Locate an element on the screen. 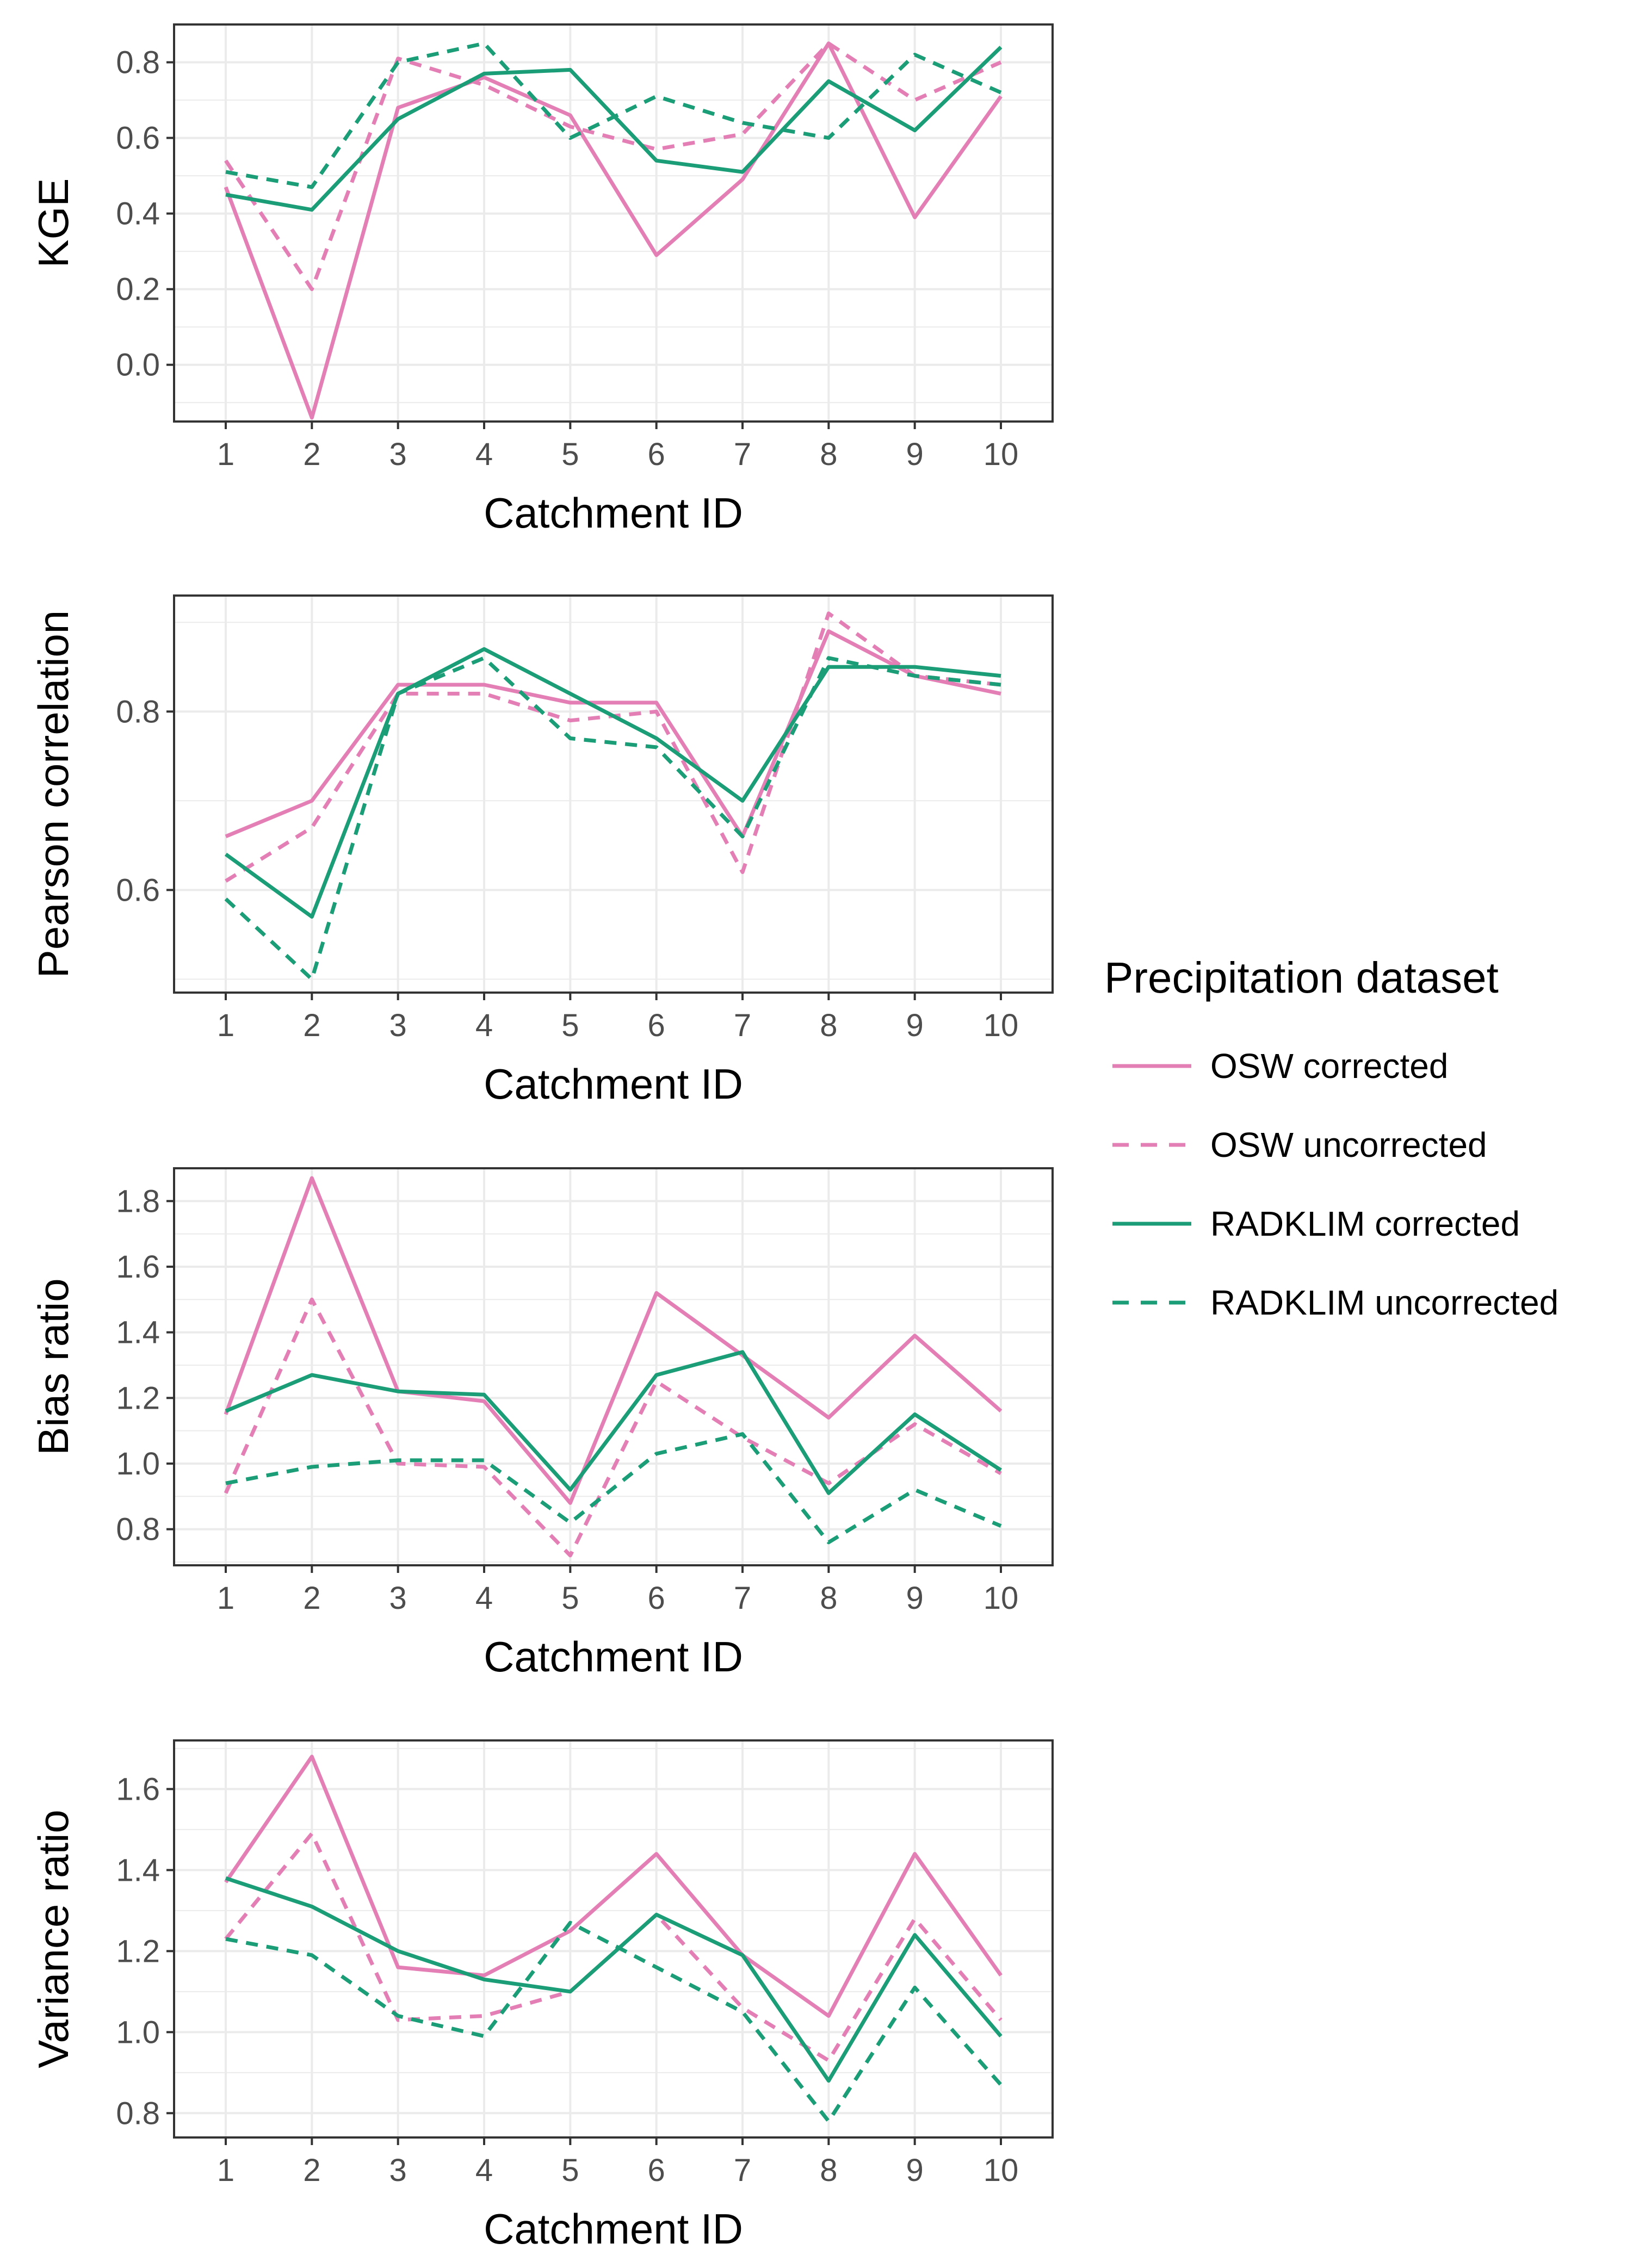  legend-label-osw-uncorrected: OSW uncorrected is located at coordinates (1348, 1144).